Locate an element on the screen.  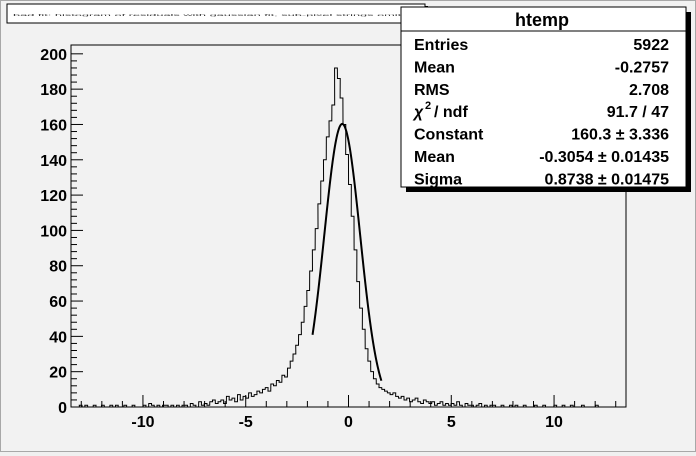
stats-row: χ 2/ ndf 91.7 / 47 is located at coordinates (540, 110).